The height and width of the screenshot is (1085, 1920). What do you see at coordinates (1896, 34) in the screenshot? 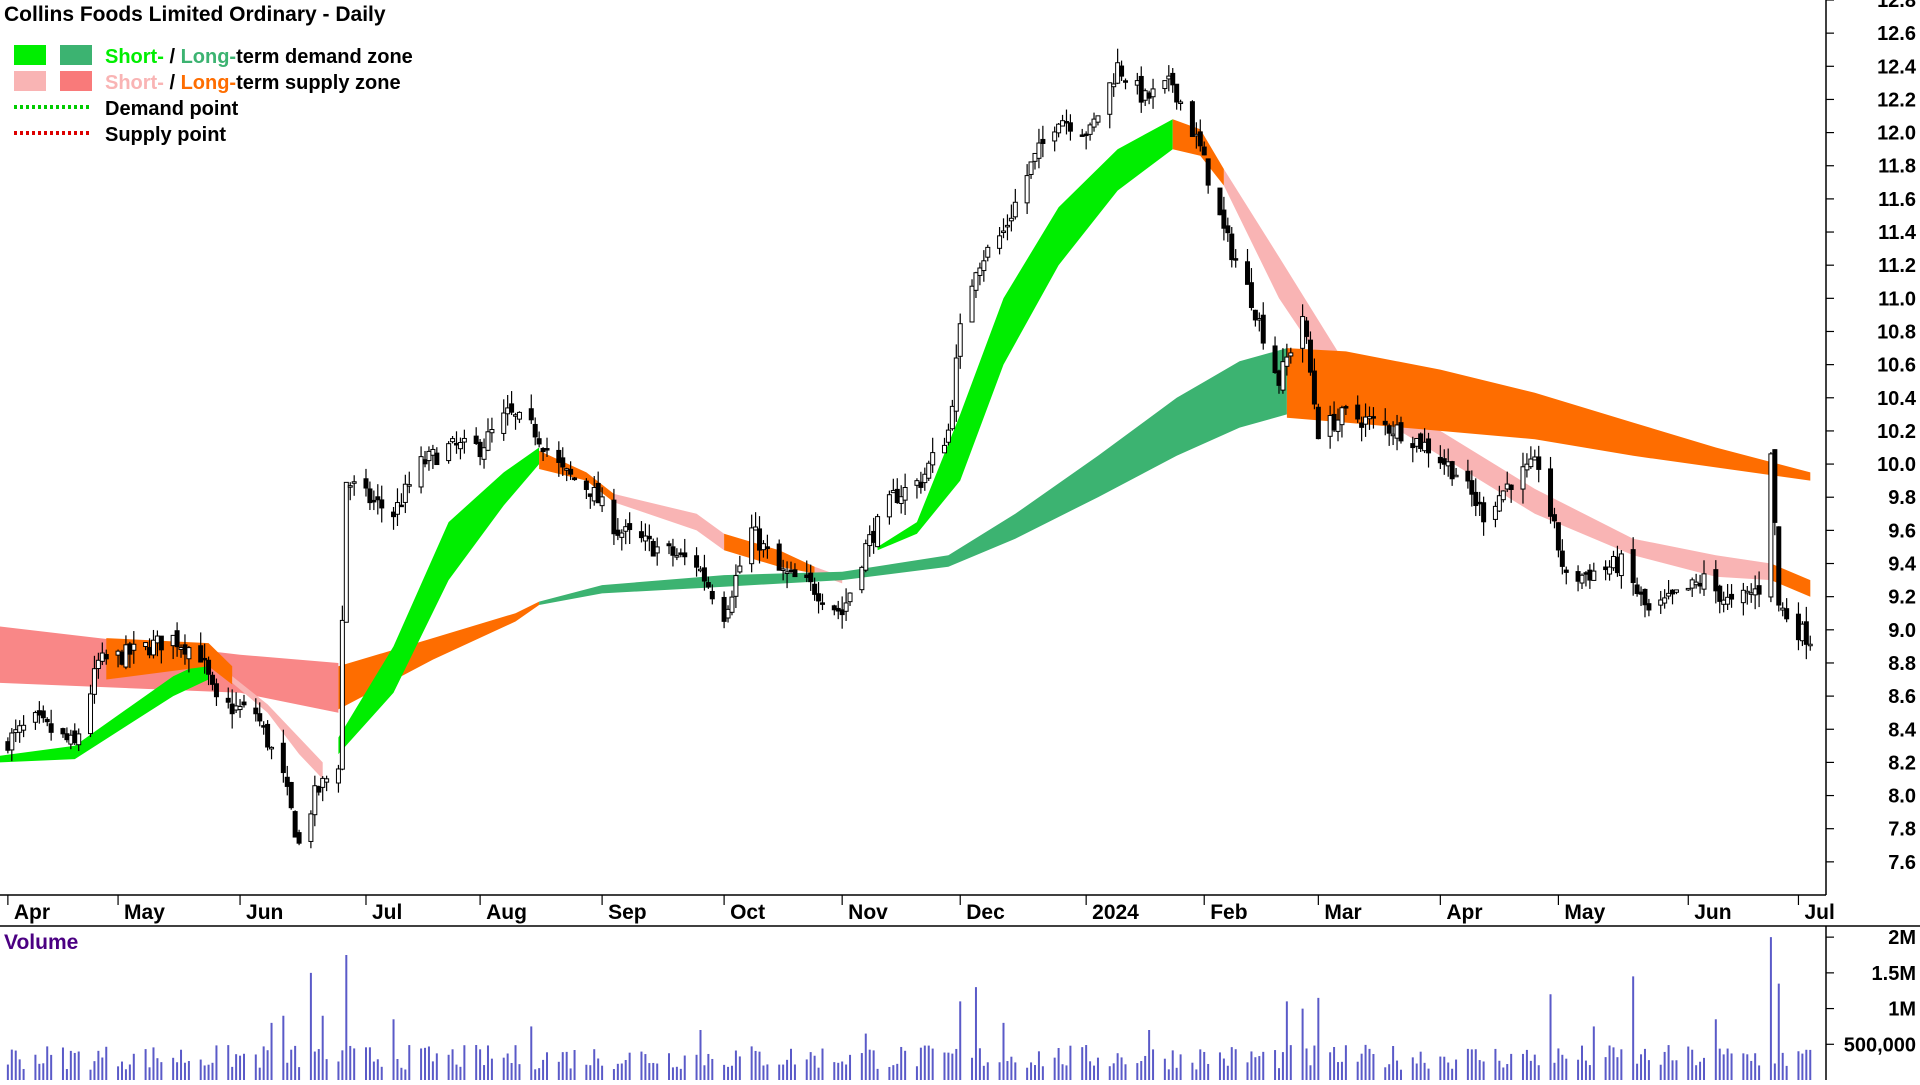
I see `y-tick-label: 12.6` at bounding box center [1896, 34].